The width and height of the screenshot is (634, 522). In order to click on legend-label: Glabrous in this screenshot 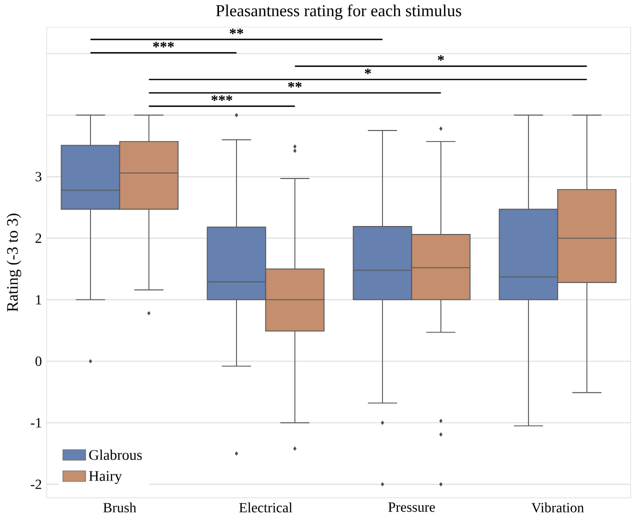, I will do `click(115, 455)`.